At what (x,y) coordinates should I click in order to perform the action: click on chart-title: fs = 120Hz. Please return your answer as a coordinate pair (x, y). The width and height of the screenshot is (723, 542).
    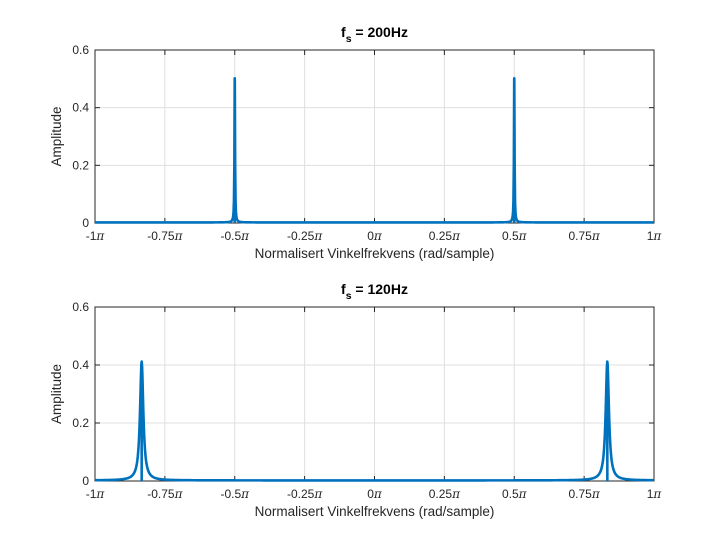
    Looking at the image, I should click on (374, 291).